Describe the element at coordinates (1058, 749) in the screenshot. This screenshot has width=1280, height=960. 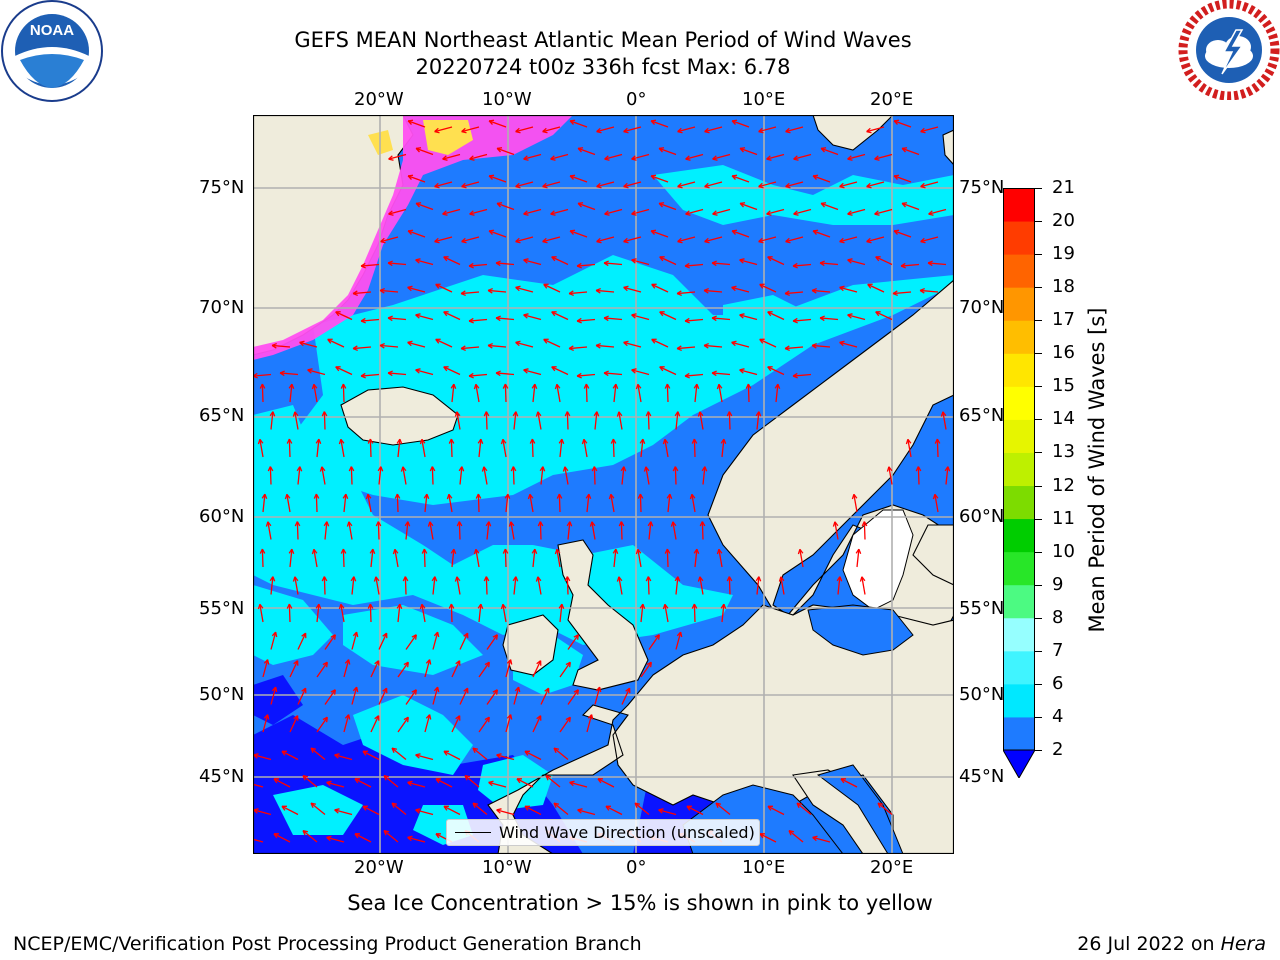
I see `colorbar-tick-label: 2` at that location.